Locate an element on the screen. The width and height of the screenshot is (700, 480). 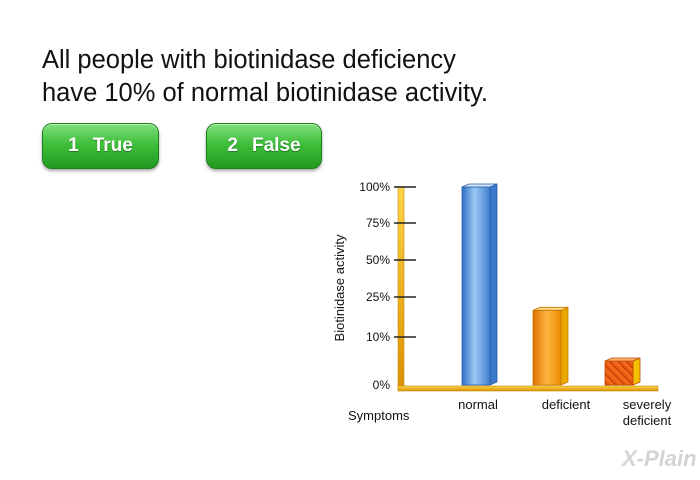
question-line-2: have 10% of normal biotinidase activity. is located at coordinates (265, 93).